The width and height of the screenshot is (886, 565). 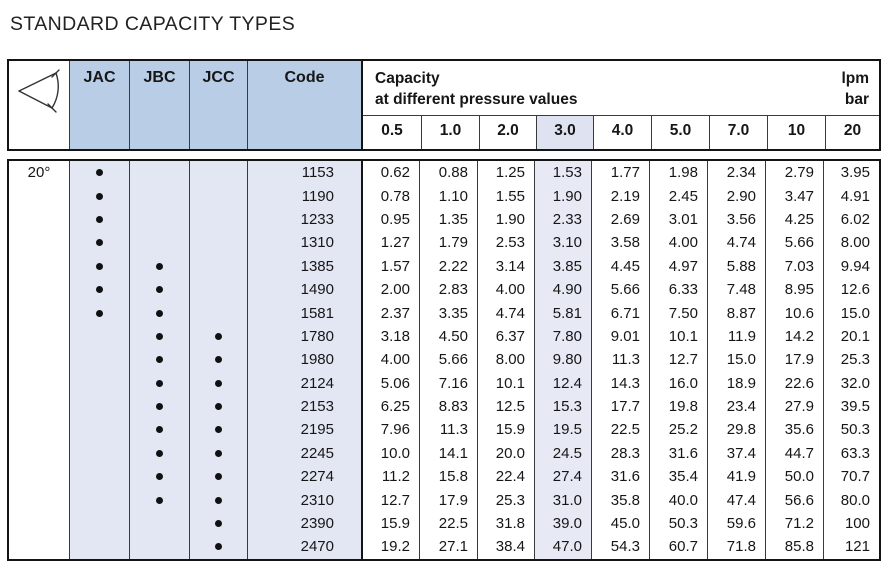 I want to click on capacity-cell: 20.0, so click(x=510, y=453).